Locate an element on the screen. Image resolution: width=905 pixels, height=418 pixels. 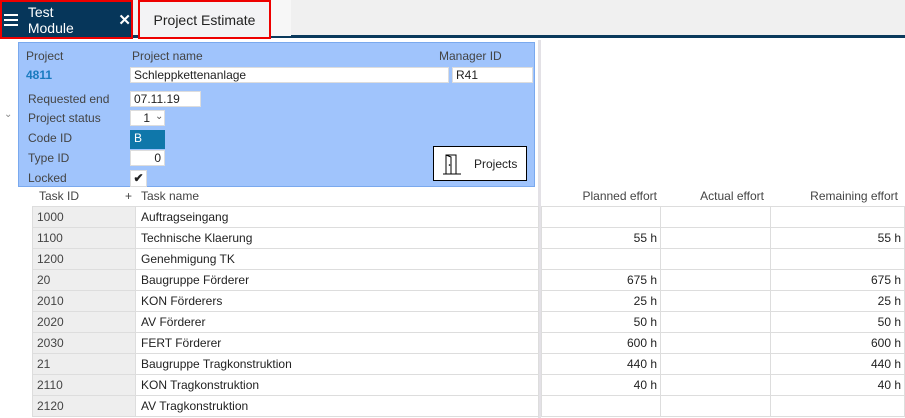
table-row: 2030 FERT Förderer is located at coordinates (285, 343).